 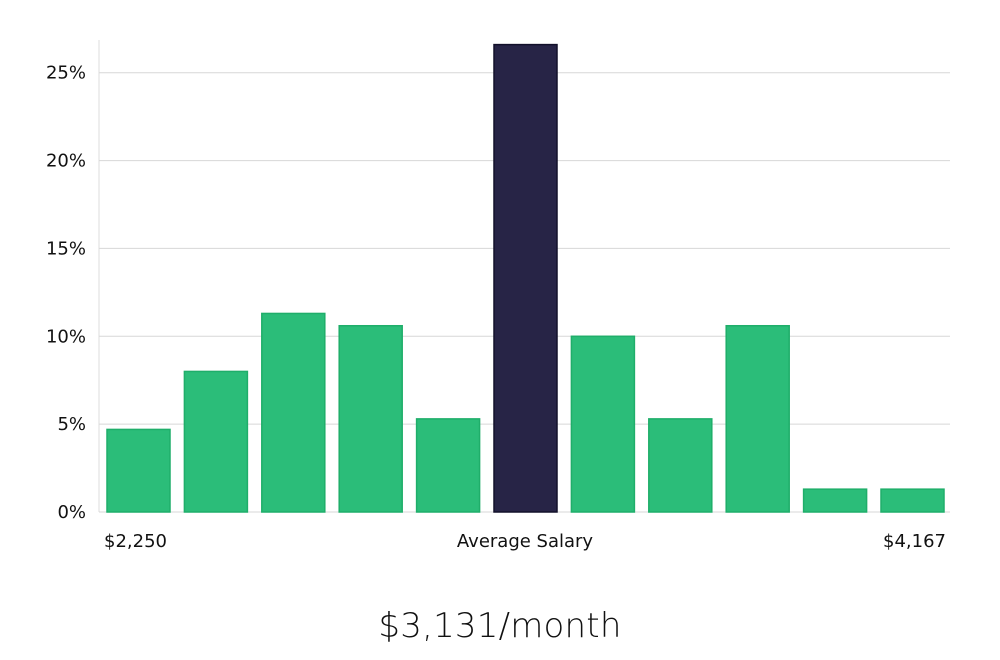 I want to click on bar-average-highlight, so click(x=525, y=278).